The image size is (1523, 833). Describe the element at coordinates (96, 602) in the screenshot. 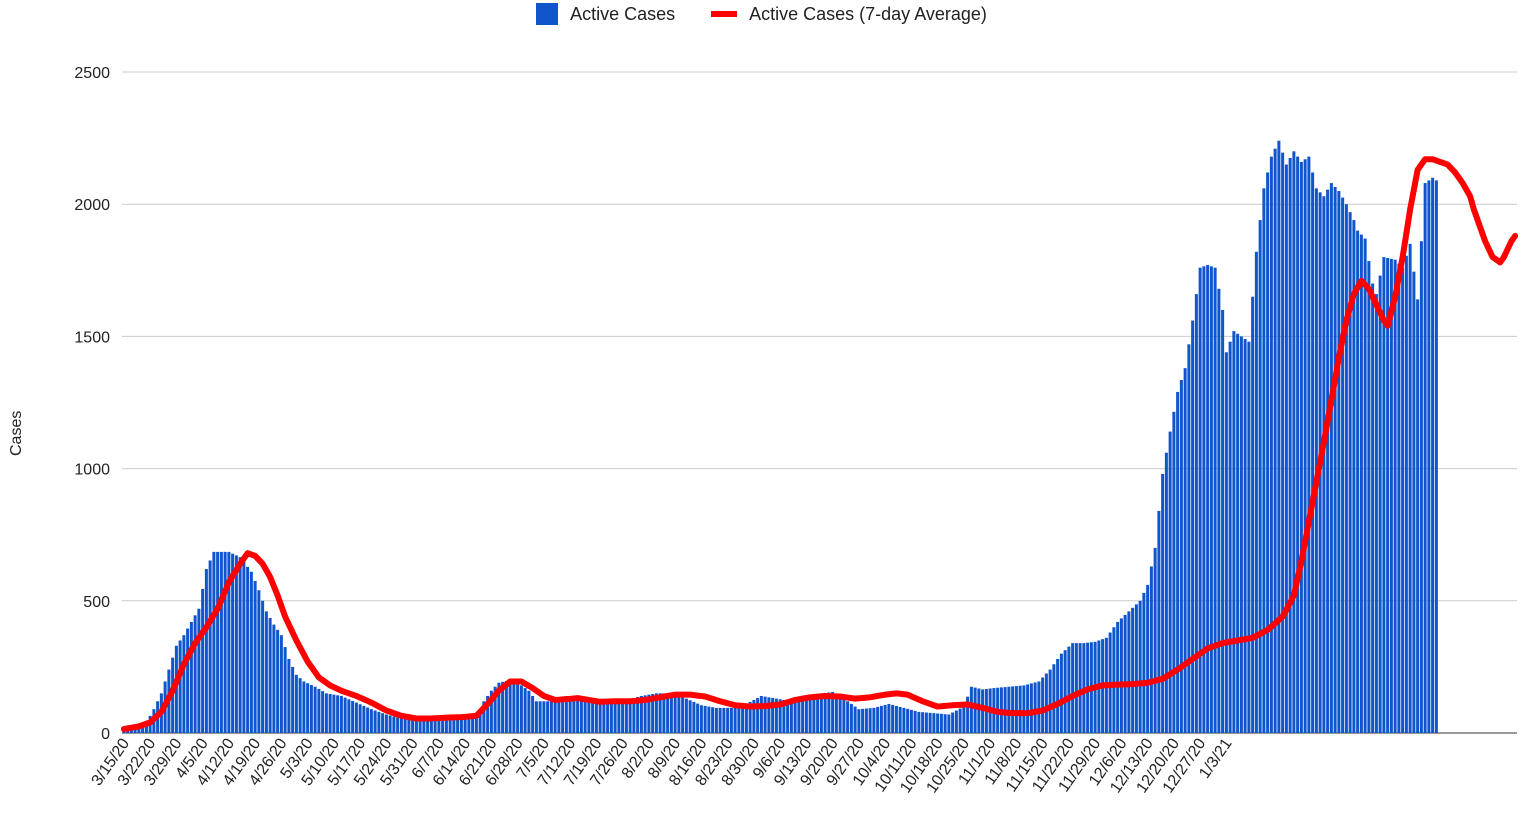

I see `y-tick-label-500: 500` at that location.